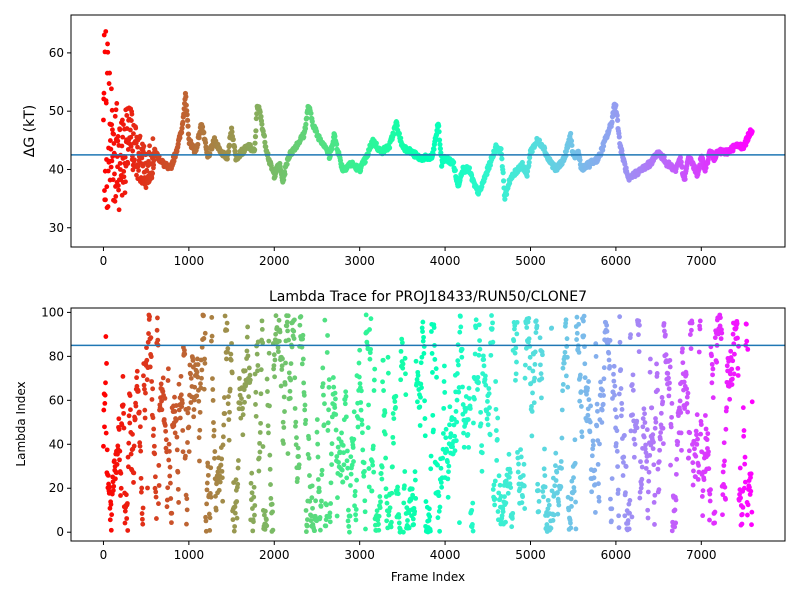 The width and height of the screenshot is (800, 600). Describe the element at coordinates (104, 261) in the screenshot. I see `x-tick-label: 0` at that location.